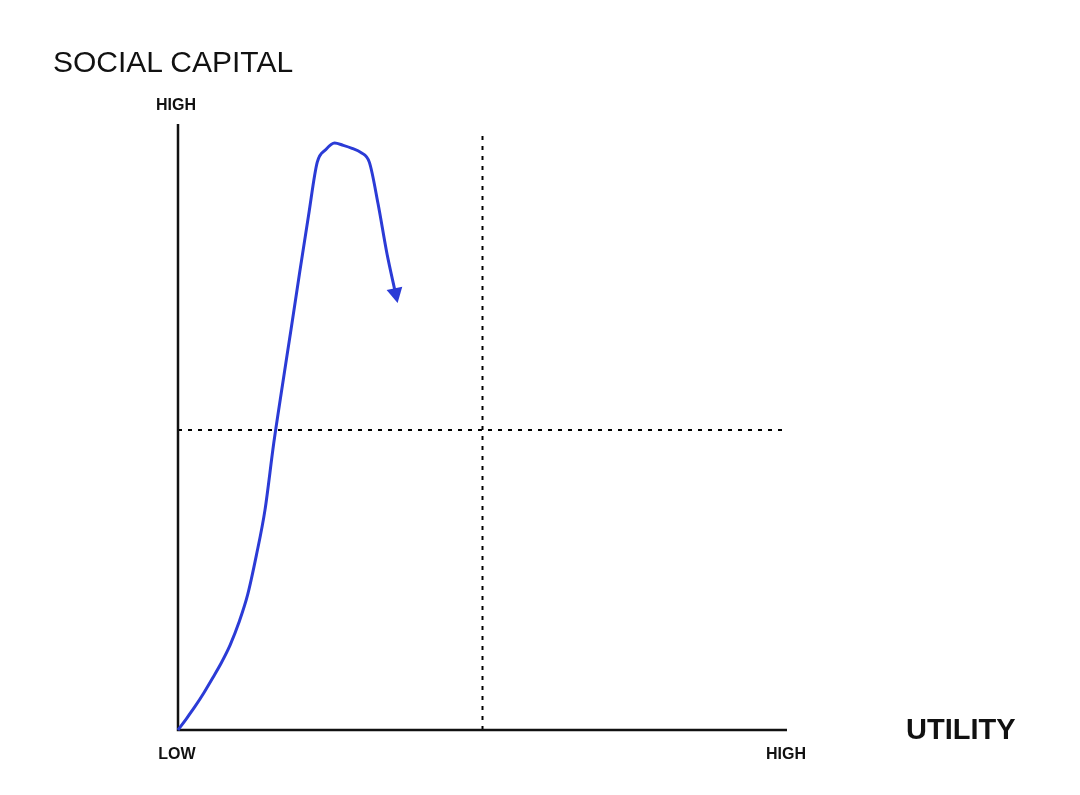 This screenshot has width=1080, height=795. I want to click on x-tick-label: LOW, so click(177, 754).